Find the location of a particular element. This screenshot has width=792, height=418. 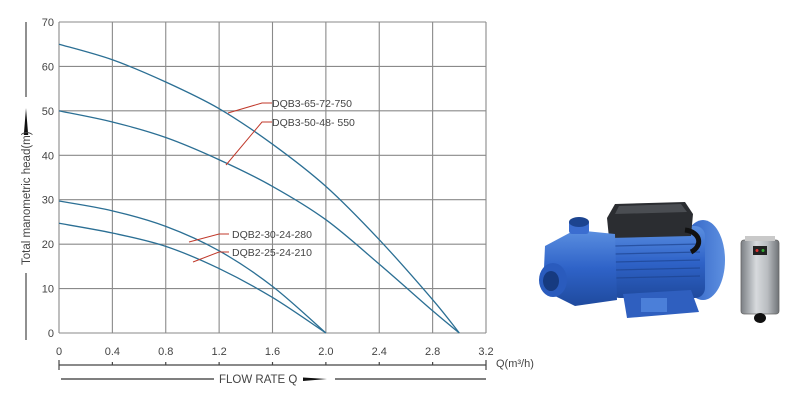

x-tick-label: 3.2 is located at coordinates (485, 352).